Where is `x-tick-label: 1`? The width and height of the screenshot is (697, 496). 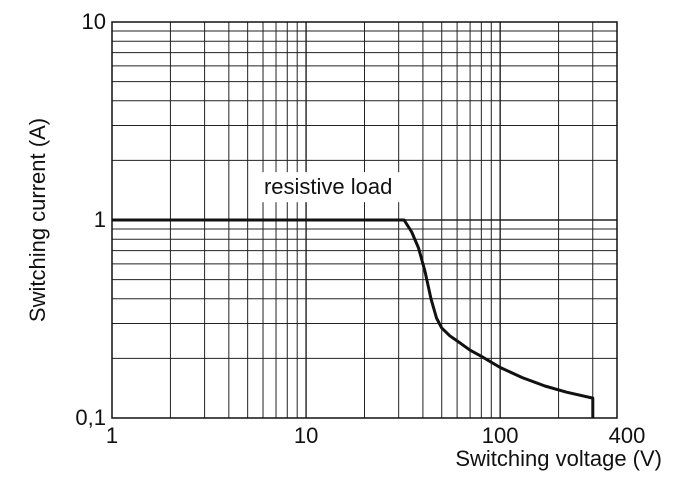 x-tick-label: 1 is located at coordinates (112, 435).